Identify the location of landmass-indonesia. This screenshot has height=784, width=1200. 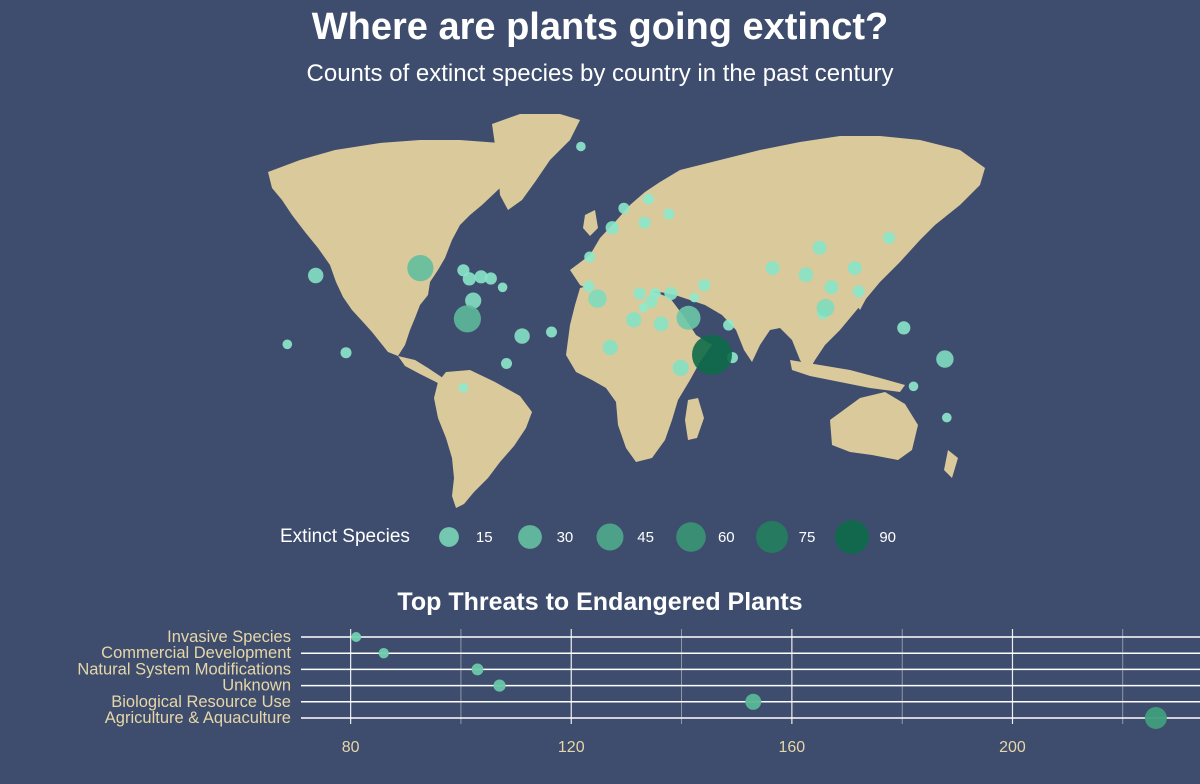
(847, 376).